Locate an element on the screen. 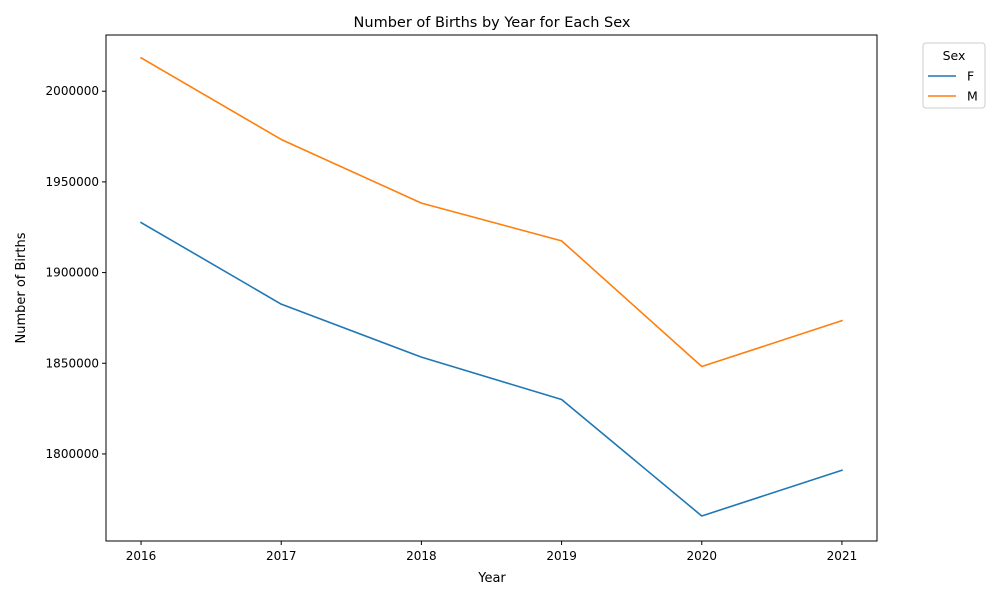 The height and width of the screenshot is (605, 1000). x-tick-label: 2019 is located at coordinates (561, 556).